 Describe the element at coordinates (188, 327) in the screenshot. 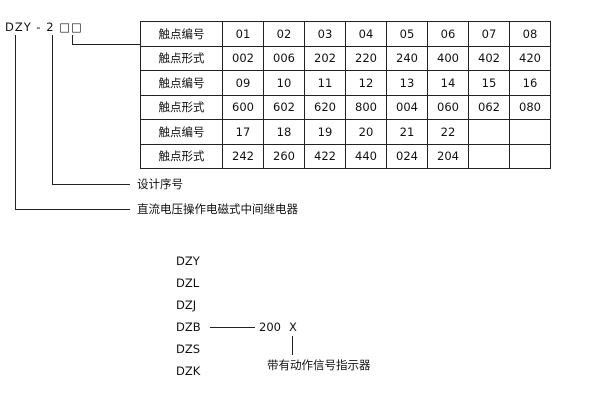

I see `series-item: DZB` at that location.